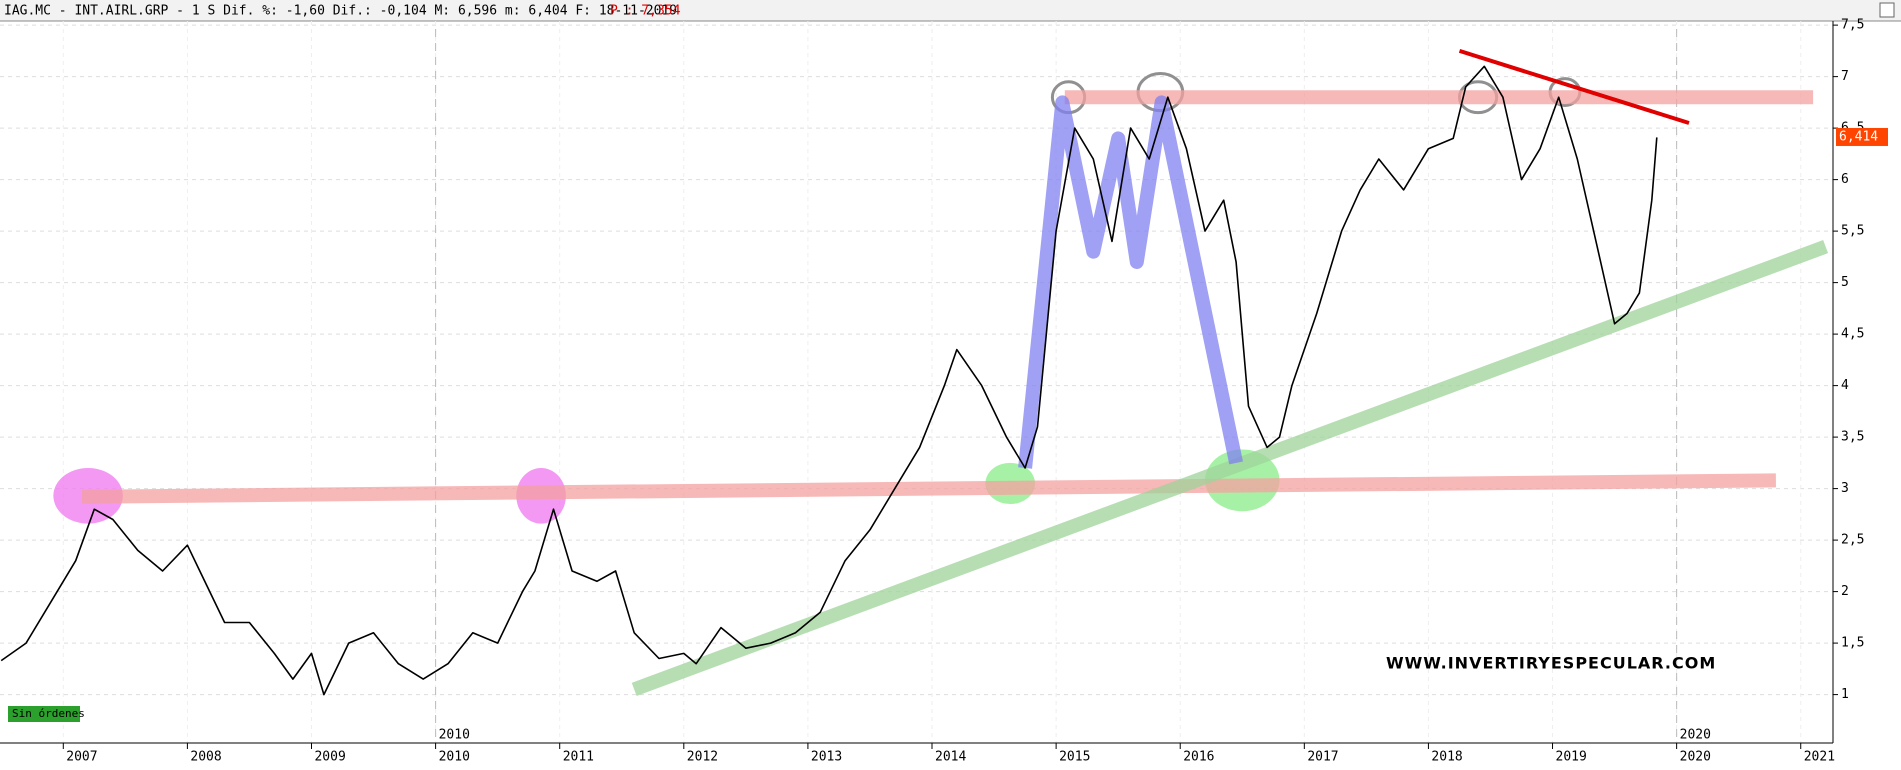  Describe the element at coordinates (1852, 25) in the screenshot. I see `y-tick-label: 7,5` at that location.